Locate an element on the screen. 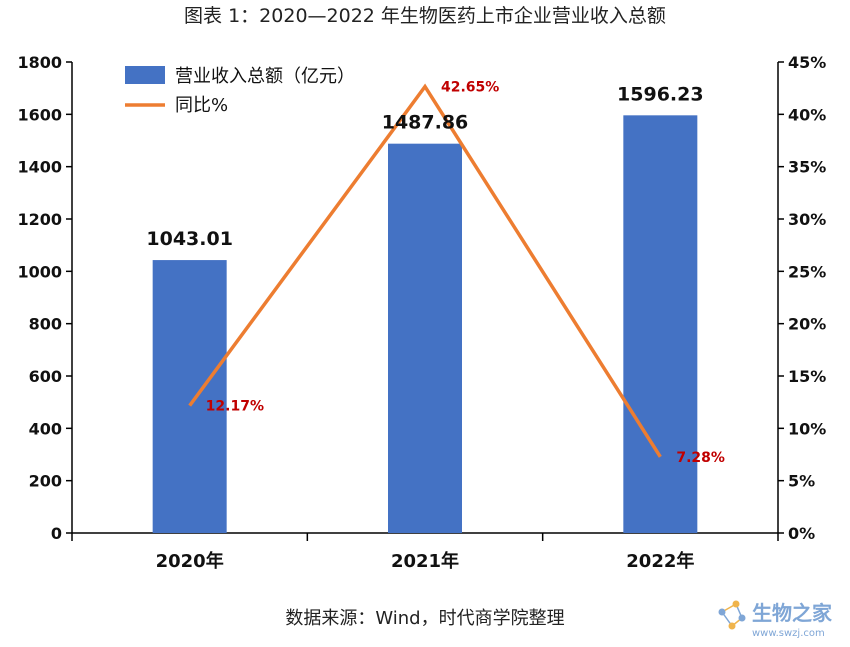 This screenshot has width=850, height=647. x-tick-label: 2022年 is located at coordinates (660, 561).